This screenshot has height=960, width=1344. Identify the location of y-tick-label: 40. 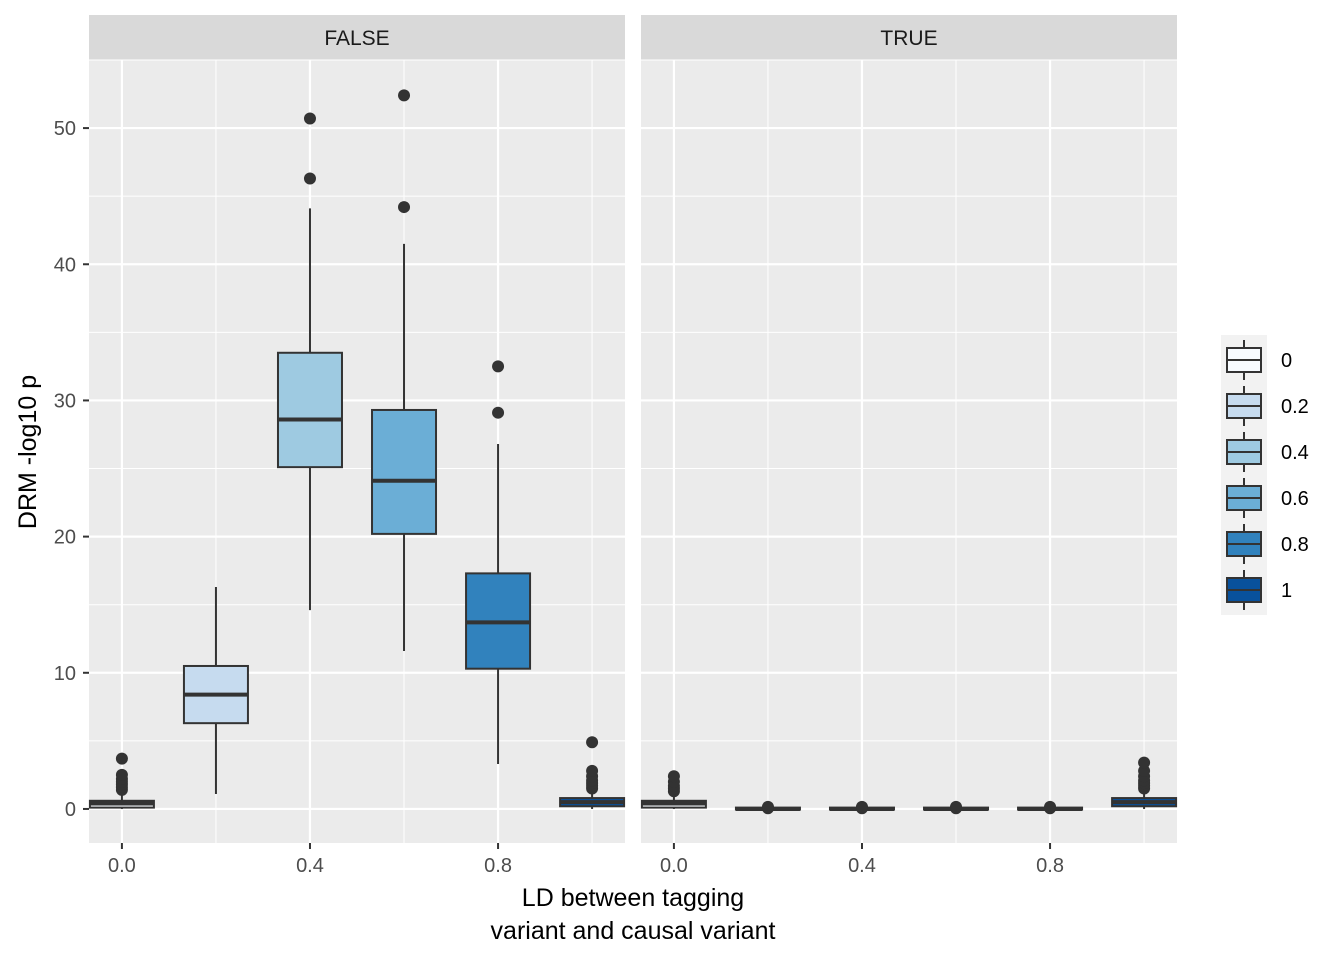
(65, 265).